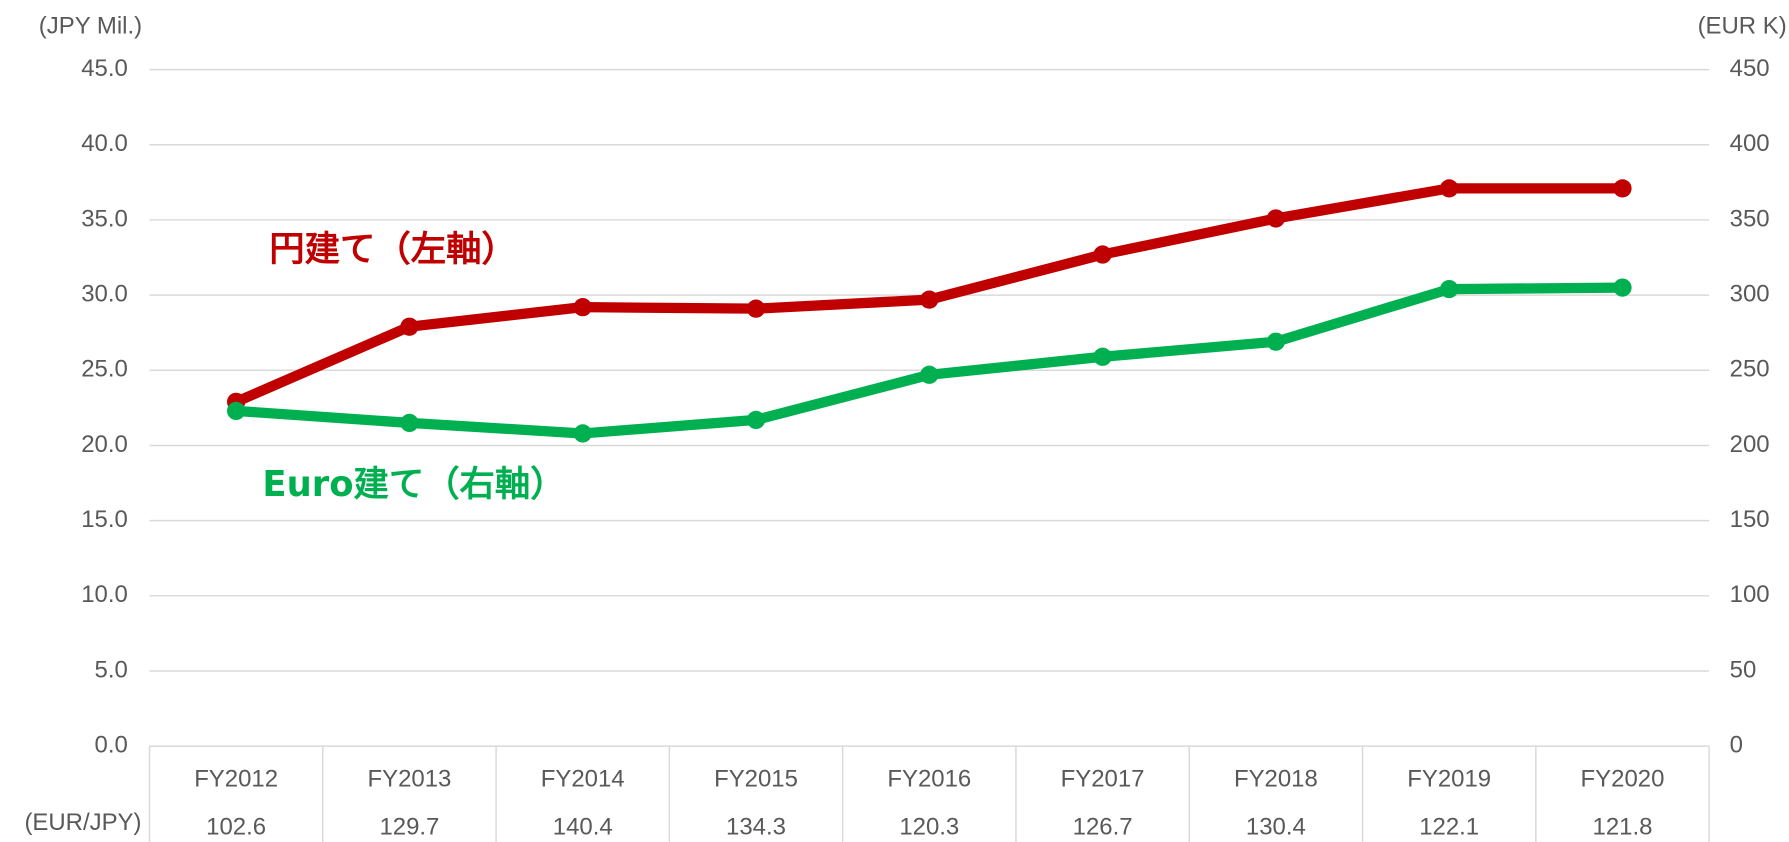  What do you see at coordinates (1276, 827) in the screenshot?
I see `table-cell: 130.4` at bounding box center [1276, 827].